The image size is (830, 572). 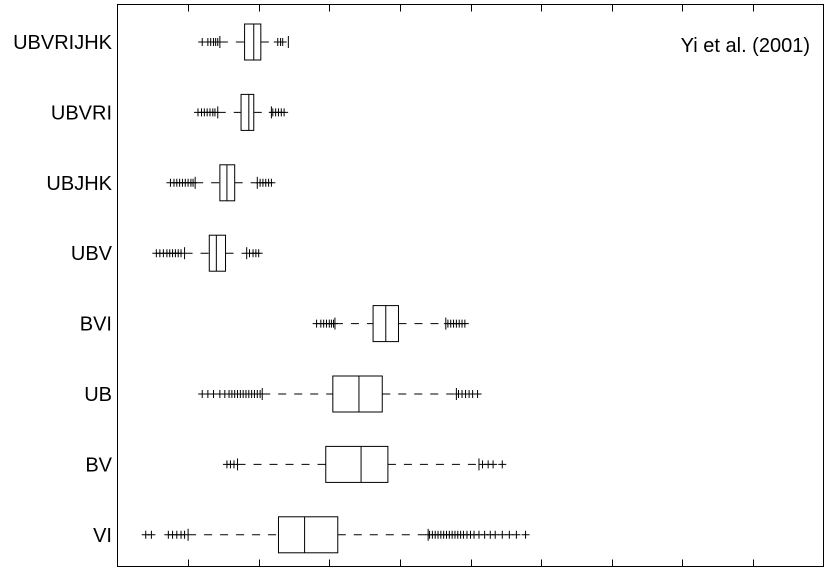 I want to click on box-group-ubv, so click(x=207, y=253).